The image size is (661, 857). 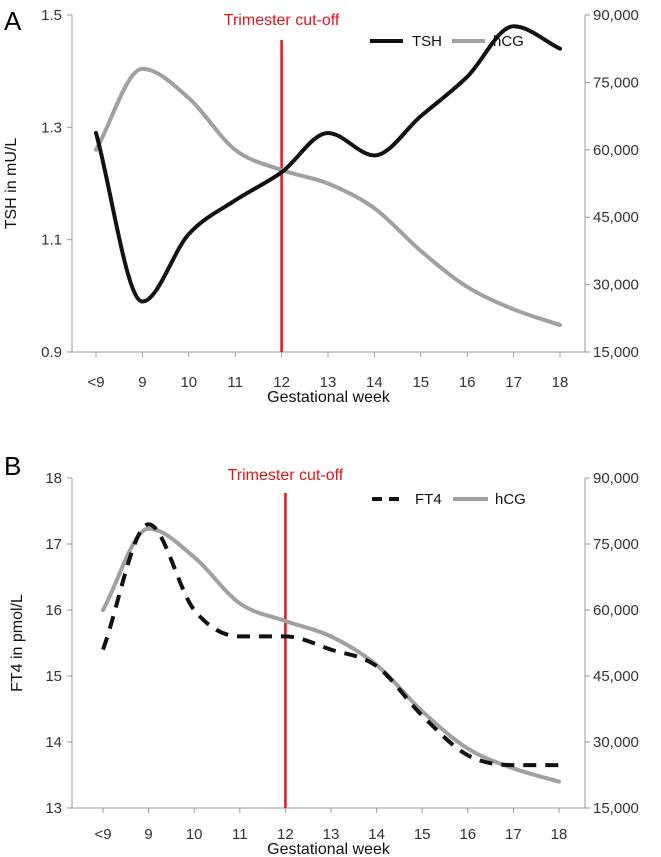 What do you see at coordinates (449, 499) in the screenshot?
I see `legend: FT4 hCG` at bounding box center [449, 499].